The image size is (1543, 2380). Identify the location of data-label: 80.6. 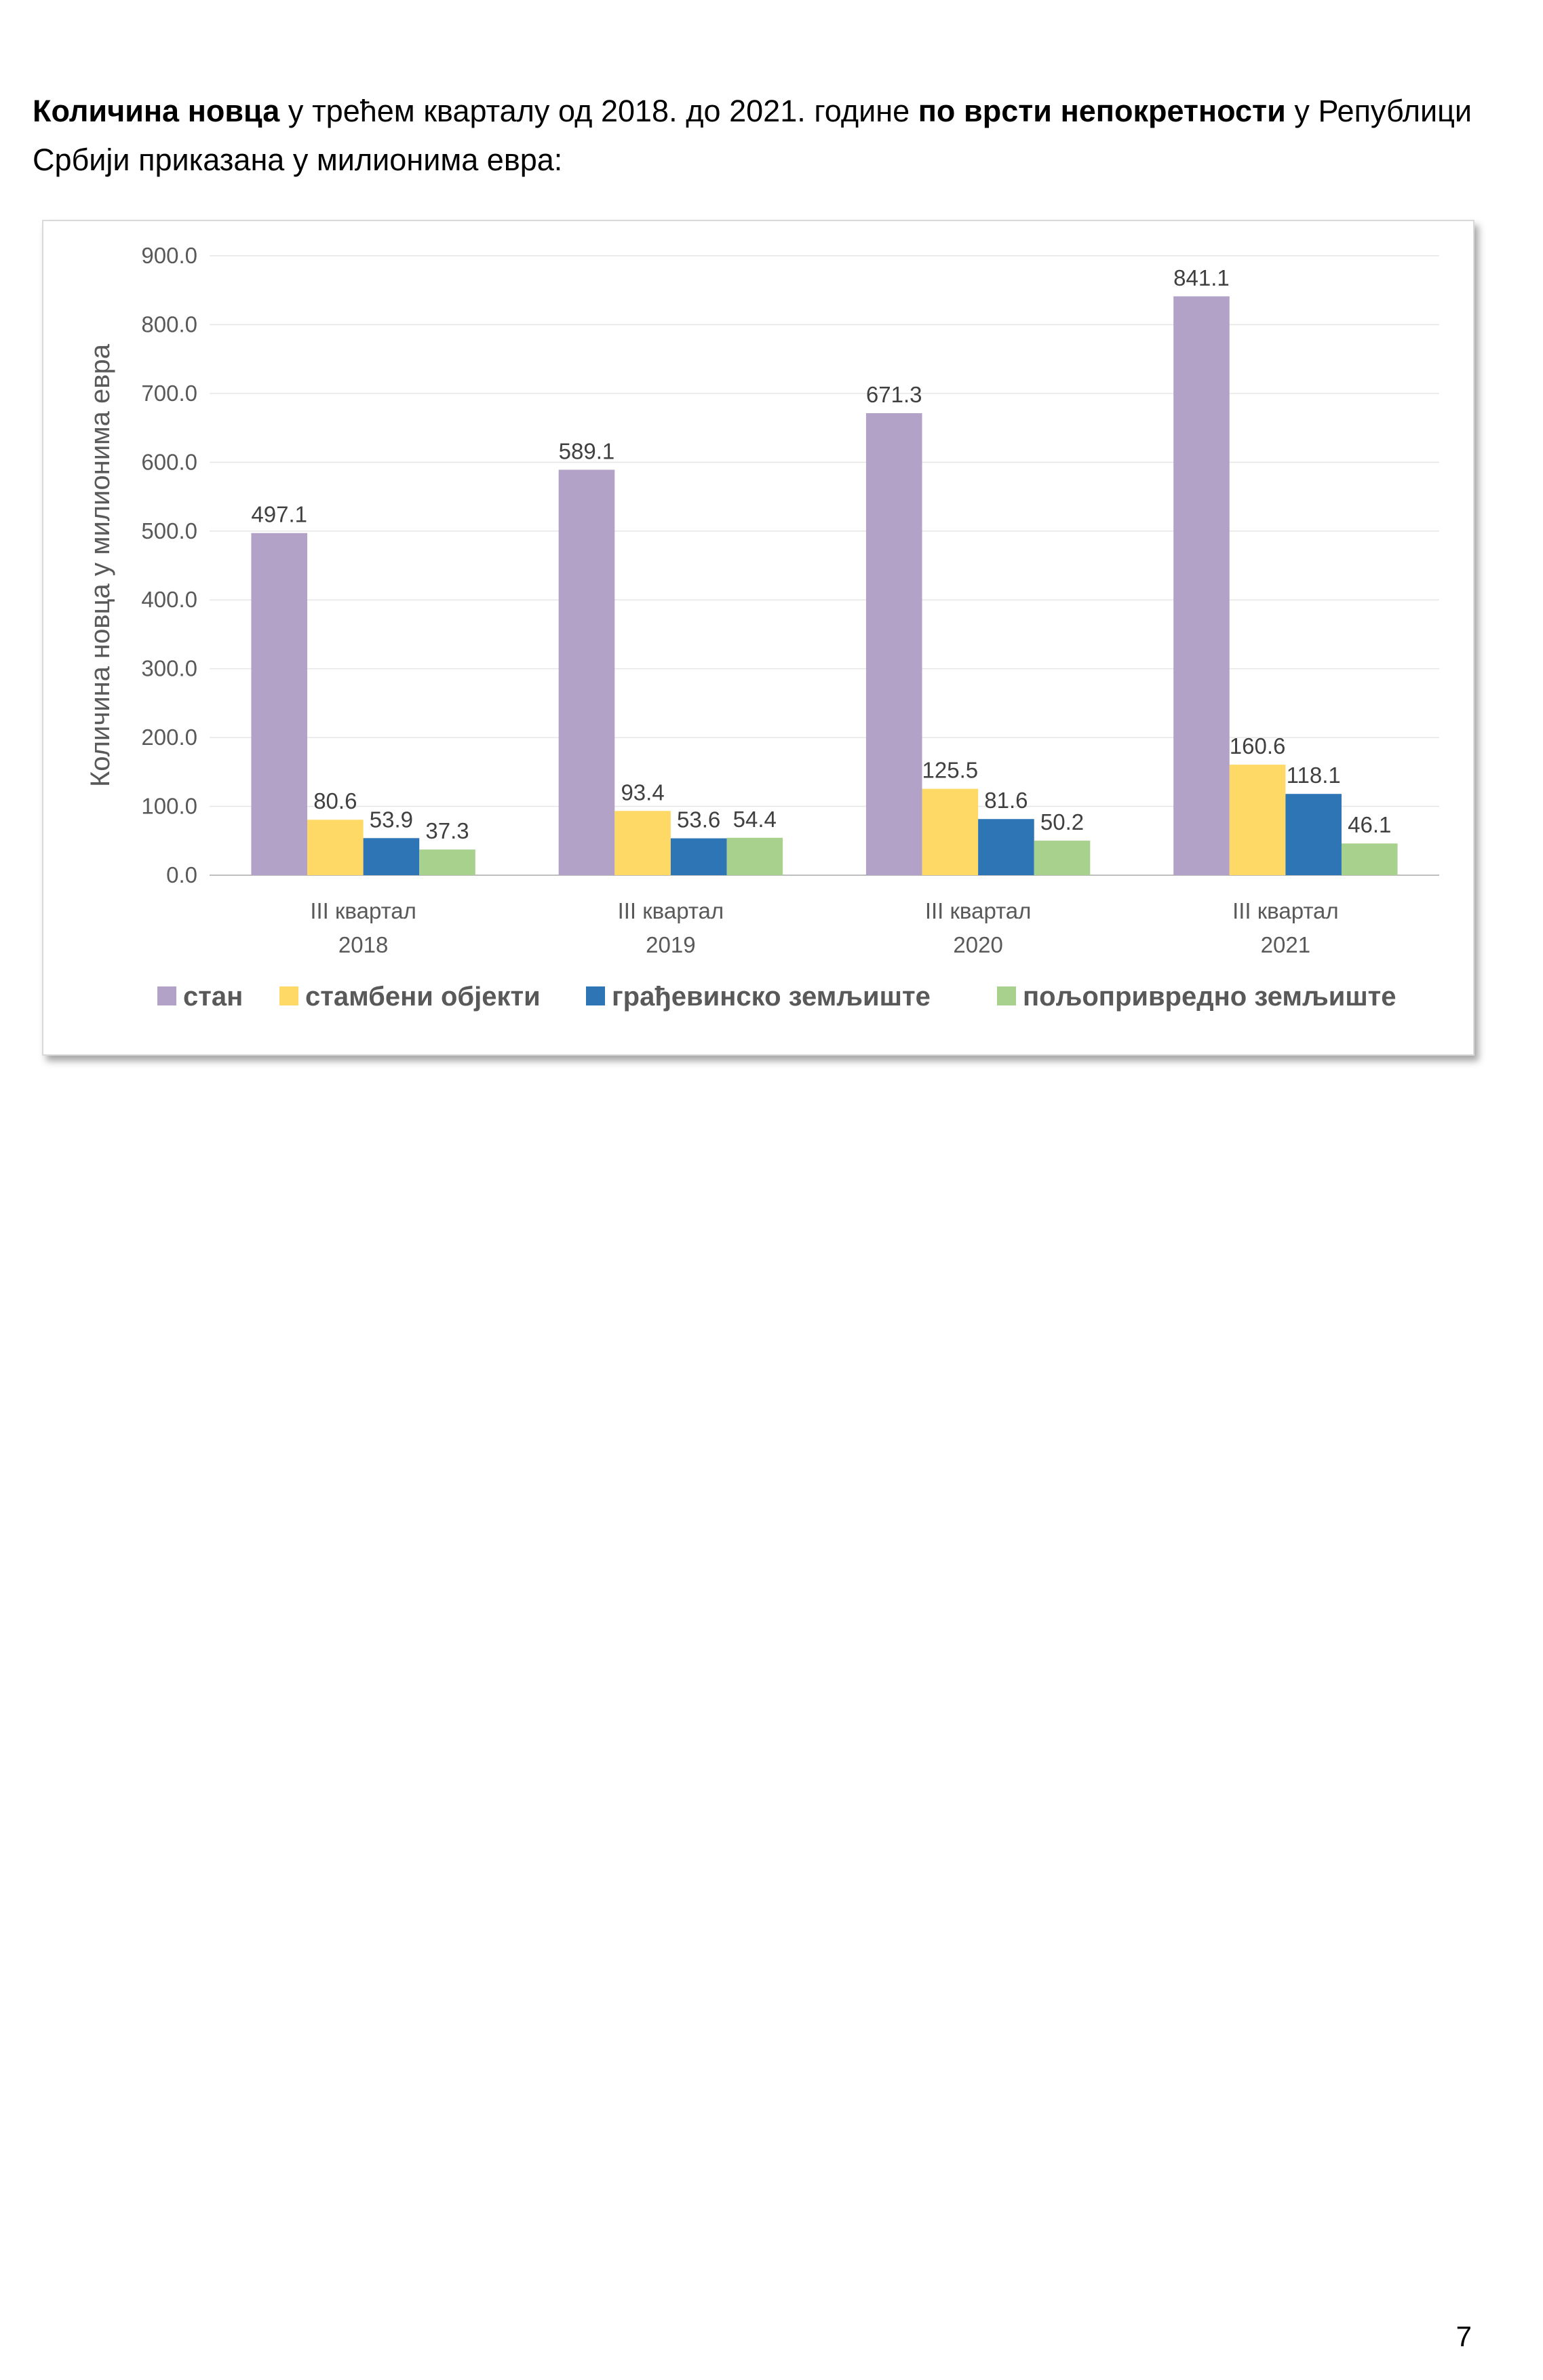
(335, 801).